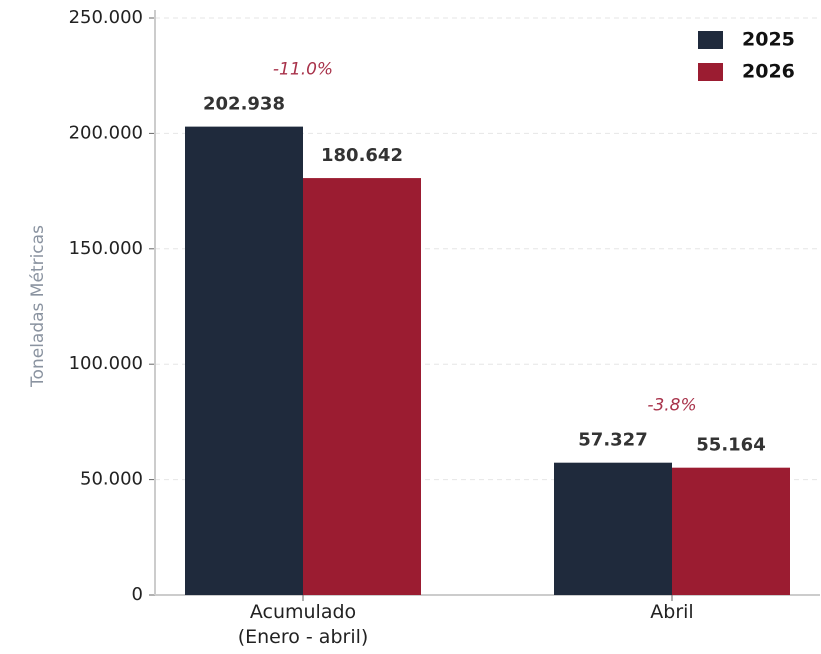 The height and width of the screenshot is (654, 821). What do you see at coordinates (672, 612) in the screenshot?
I see `x-tick-label: Abril` at bounding box center [672, 612].